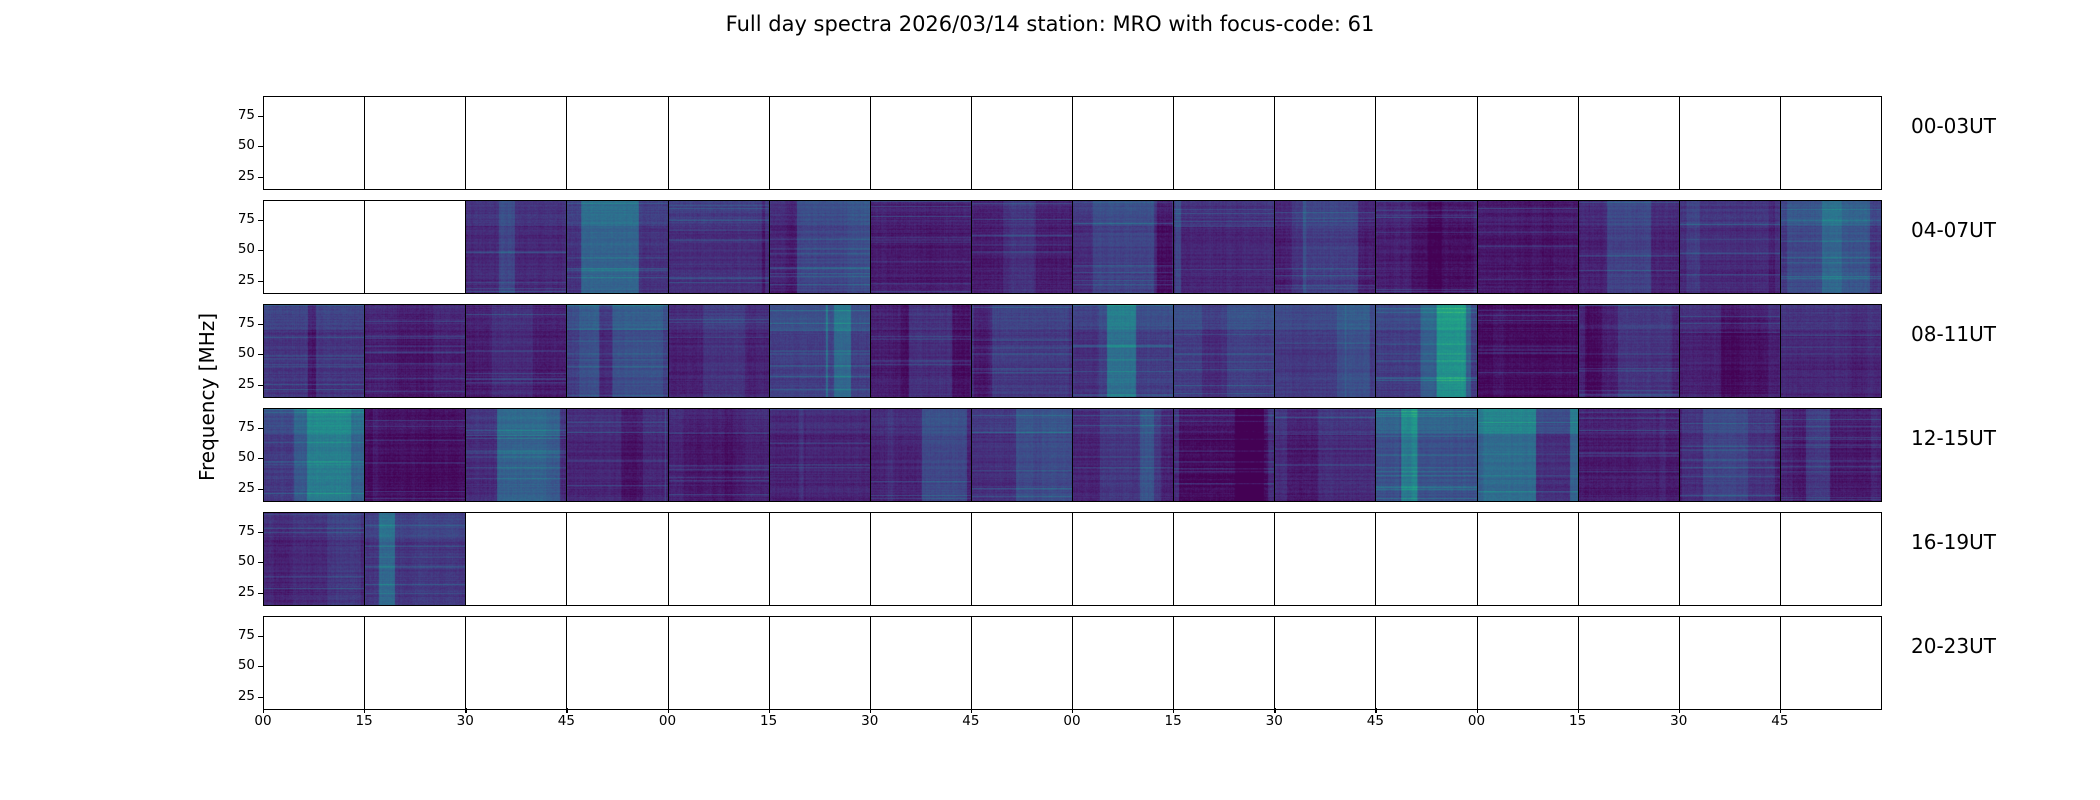  I want to click on row-label: 16-19UT, so click(1953, 542).